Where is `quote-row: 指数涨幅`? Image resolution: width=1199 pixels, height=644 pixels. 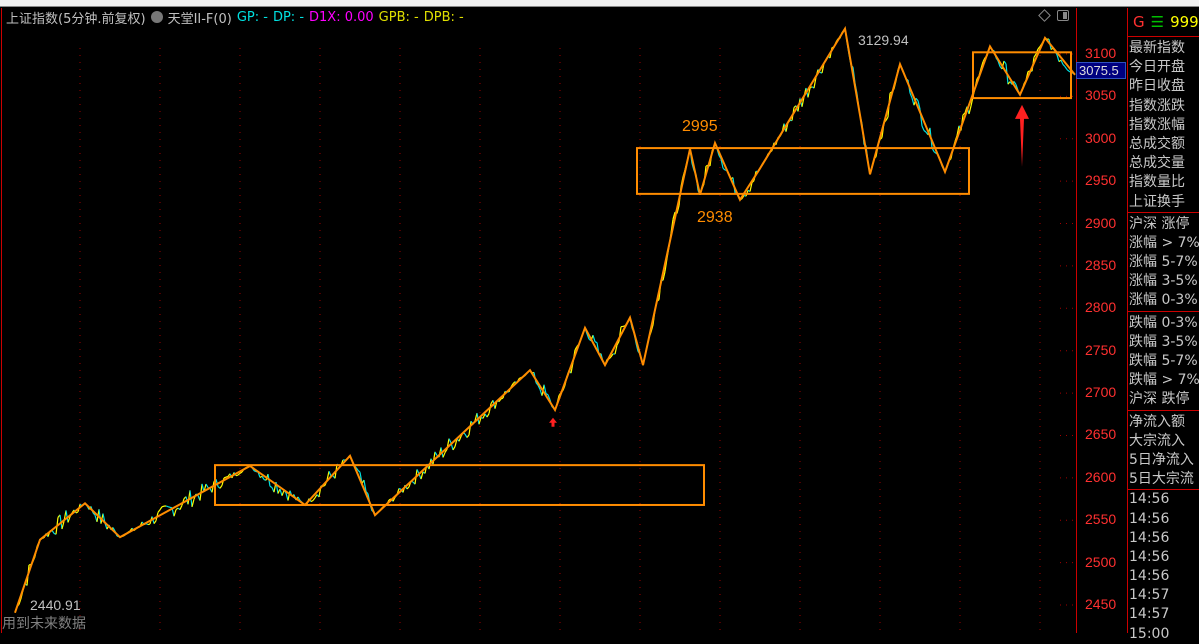 quote-row: 指数涨幅 is located at coordinates (1163, 125).